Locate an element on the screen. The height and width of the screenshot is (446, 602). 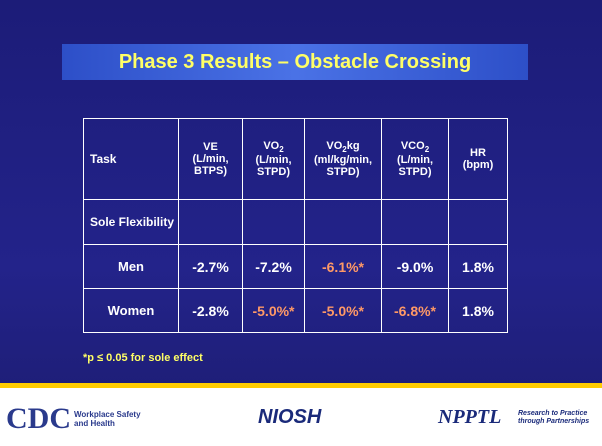
header-cell: HR (bpm) is located at coordinates (478, 159).